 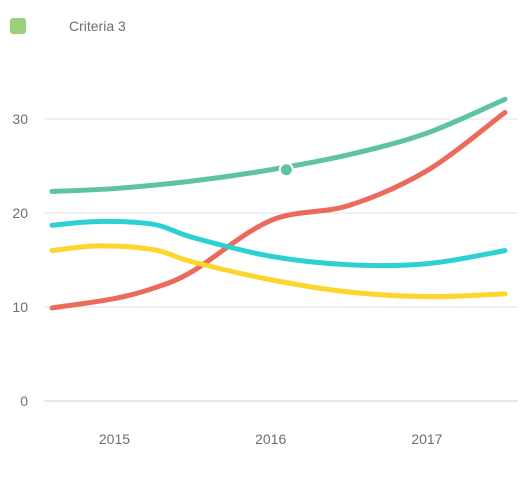 What do you see at coordinates (20, 307) in the screenshot?
I see `y-tick-label: 10` at bounding box center [20, 307].